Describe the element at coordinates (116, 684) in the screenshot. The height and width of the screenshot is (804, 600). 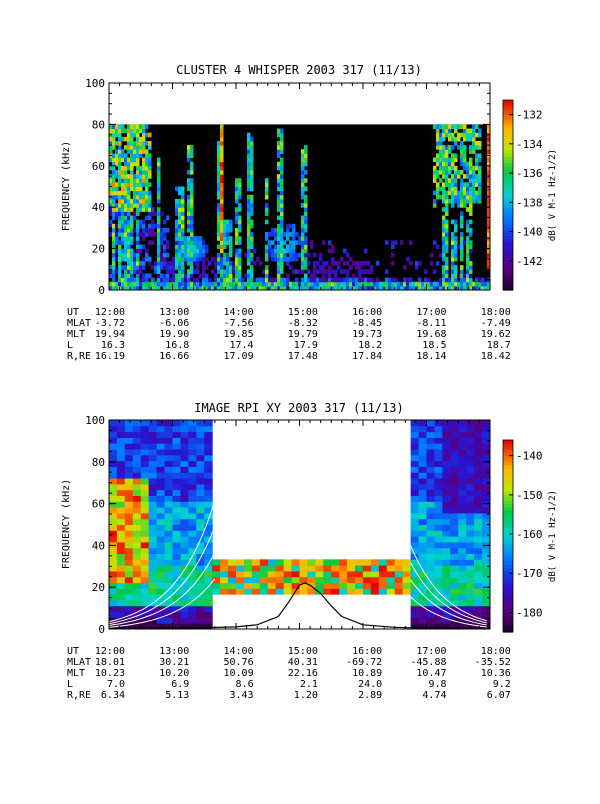
I see `ephemeris-value: 7.0` at that location.